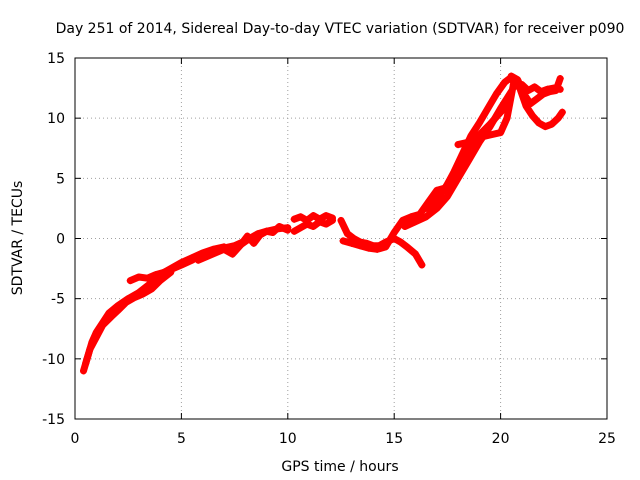  What do you see at coordinates (18, 238) in the screenshot?
I see `y-axis-label: SDTVAR / TECUs` at bounding box center [18, 238].